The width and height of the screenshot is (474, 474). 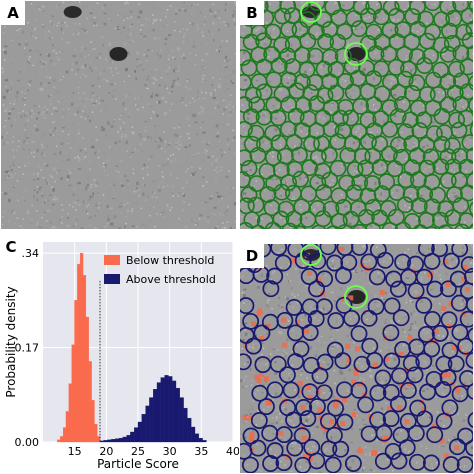 What do you see at coordinates (138, 451) in the screenshot?
I see `x-tick-label: 25` at bounding box center [138, 451].